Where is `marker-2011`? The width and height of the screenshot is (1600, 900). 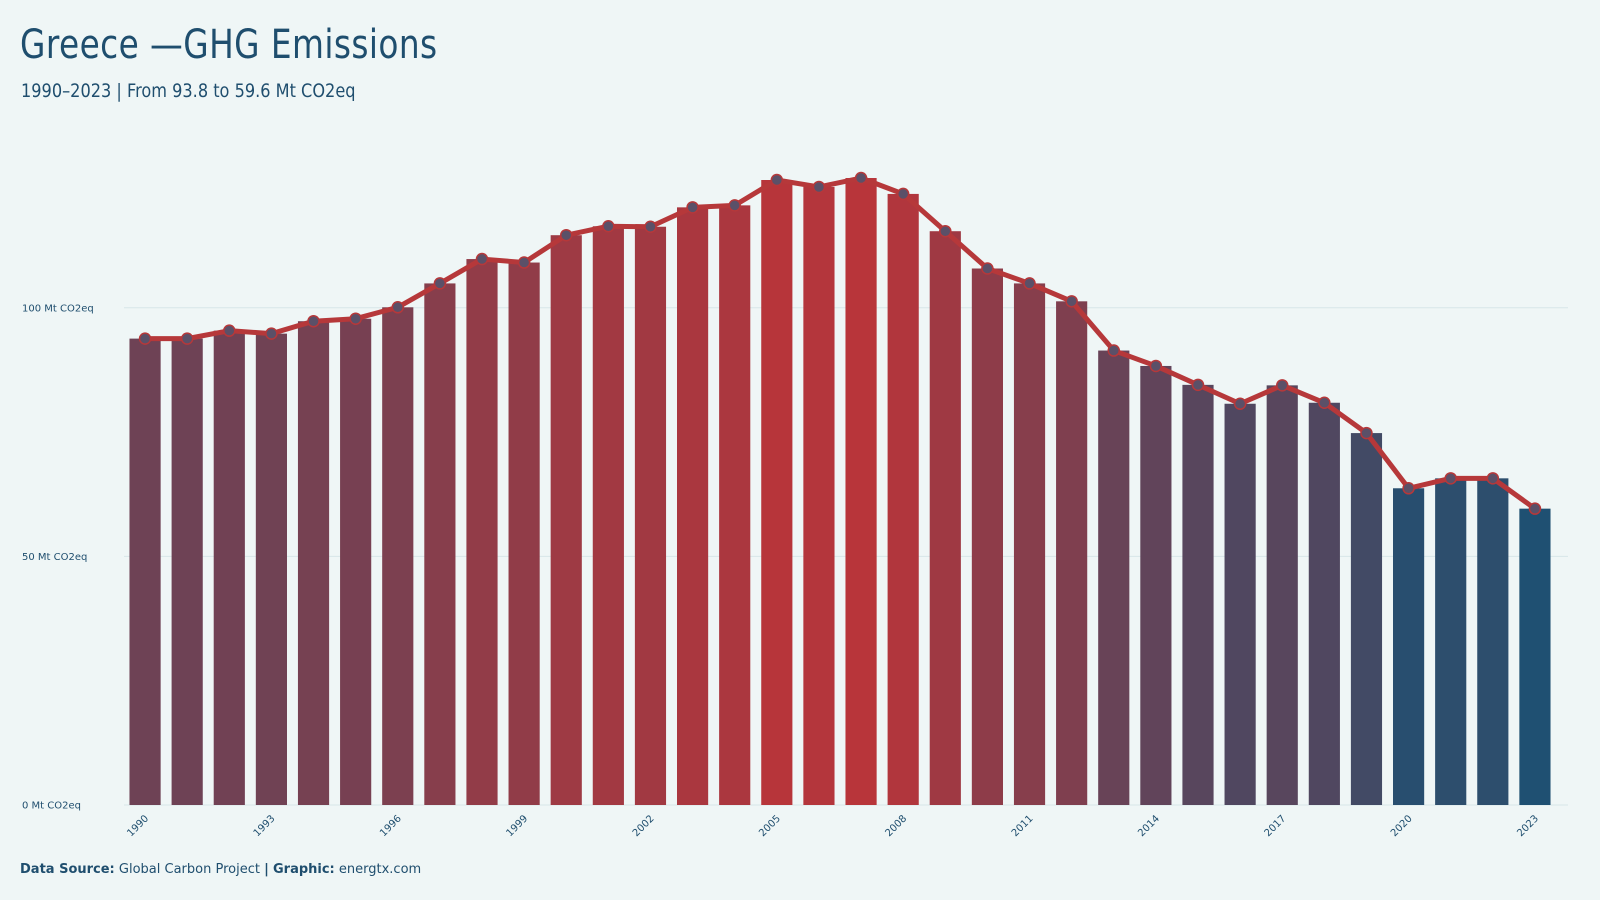
marker-2011 is located at coordinates (1029, 283).